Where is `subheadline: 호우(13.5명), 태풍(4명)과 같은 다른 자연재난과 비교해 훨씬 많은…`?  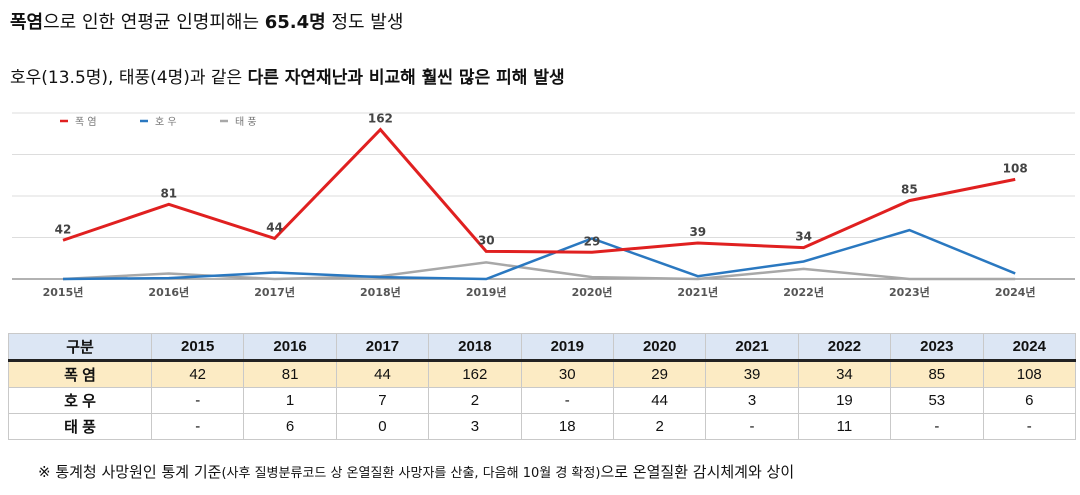
subheadline: 호우(13.5명), 태풍(4명)과 같은 다른 자연재난과 비교해 훨씬 많은… is located at coordinates (287, 75).